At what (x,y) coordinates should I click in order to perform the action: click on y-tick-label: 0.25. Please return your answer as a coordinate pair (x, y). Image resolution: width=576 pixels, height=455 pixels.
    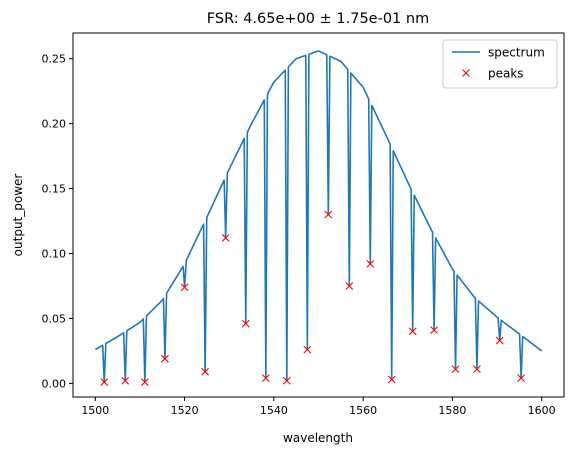
    Looking at the image, I should click on (54, 59).